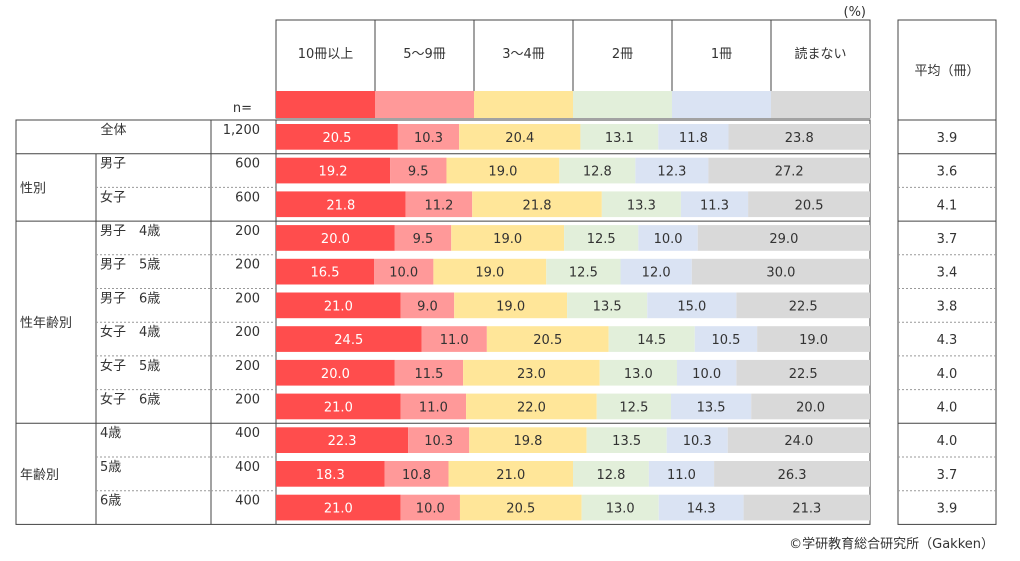 Image resolution: width=1020 pixels, height=561 pixels. I want to click on row-label: 5歳, so click(110, 467).